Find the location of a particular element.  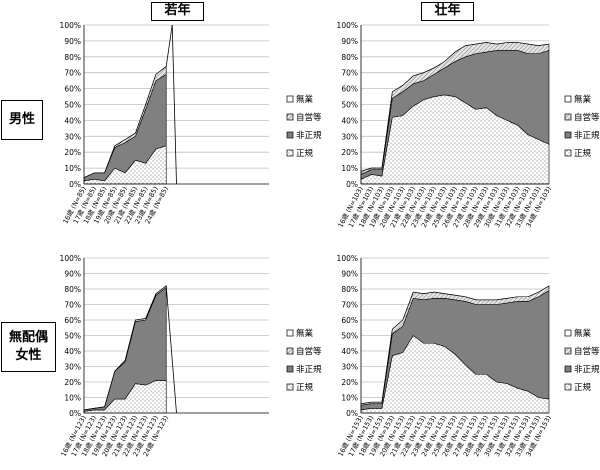

row-label-female: 無配偶 女性 is located at coordinates (28, 347).